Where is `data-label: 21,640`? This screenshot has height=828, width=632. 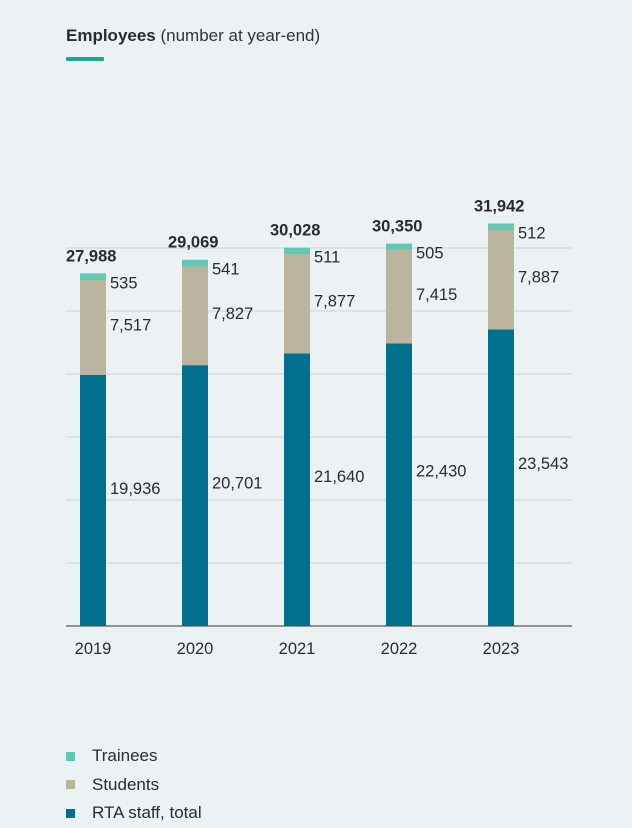
data-label: 21,640 is located at coordinates (339, 477).